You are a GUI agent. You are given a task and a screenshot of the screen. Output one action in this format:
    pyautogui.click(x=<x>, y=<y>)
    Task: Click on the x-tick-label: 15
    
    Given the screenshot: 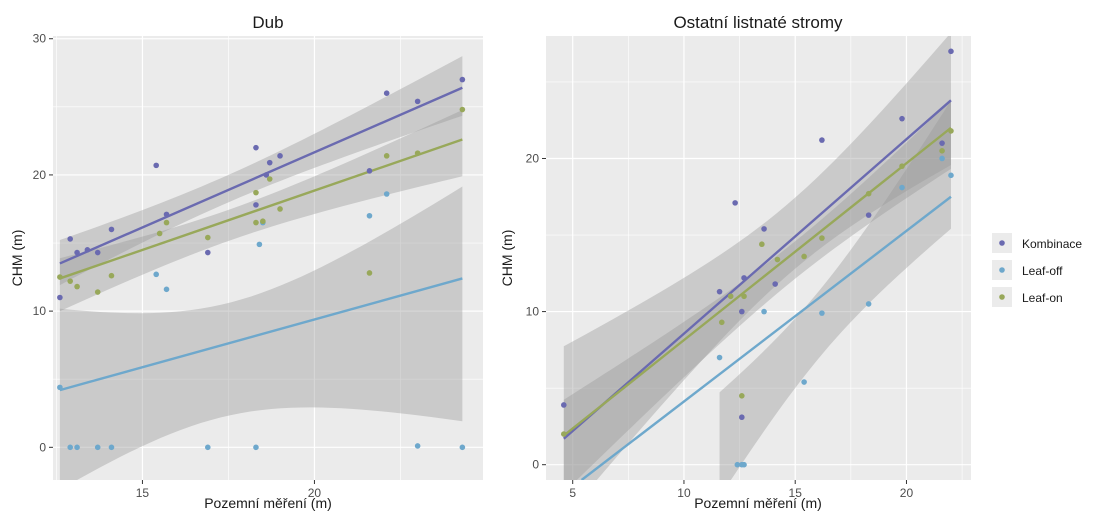 What is the action you would take?
    pyautogui.click(x=143, y=493)
    